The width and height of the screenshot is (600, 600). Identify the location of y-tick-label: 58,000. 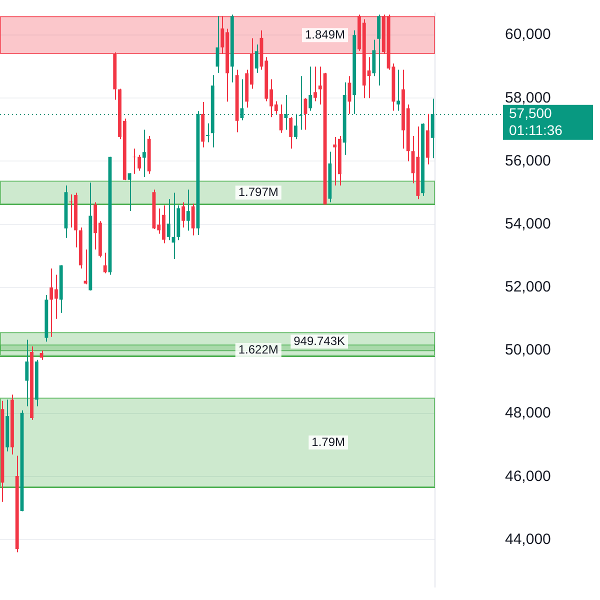
(528, 97).